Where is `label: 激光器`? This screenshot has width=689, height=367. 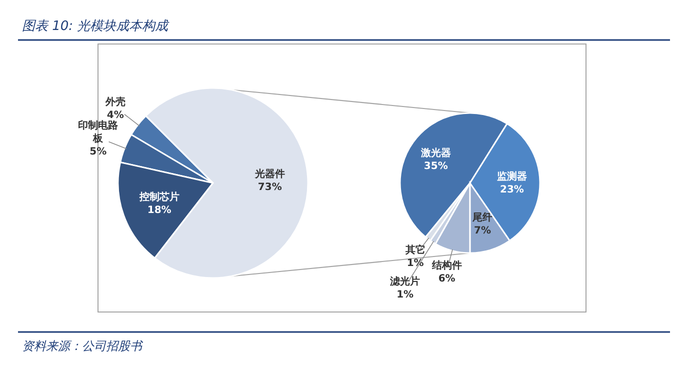
label: 激光器 is located at coordinates (435, 153).